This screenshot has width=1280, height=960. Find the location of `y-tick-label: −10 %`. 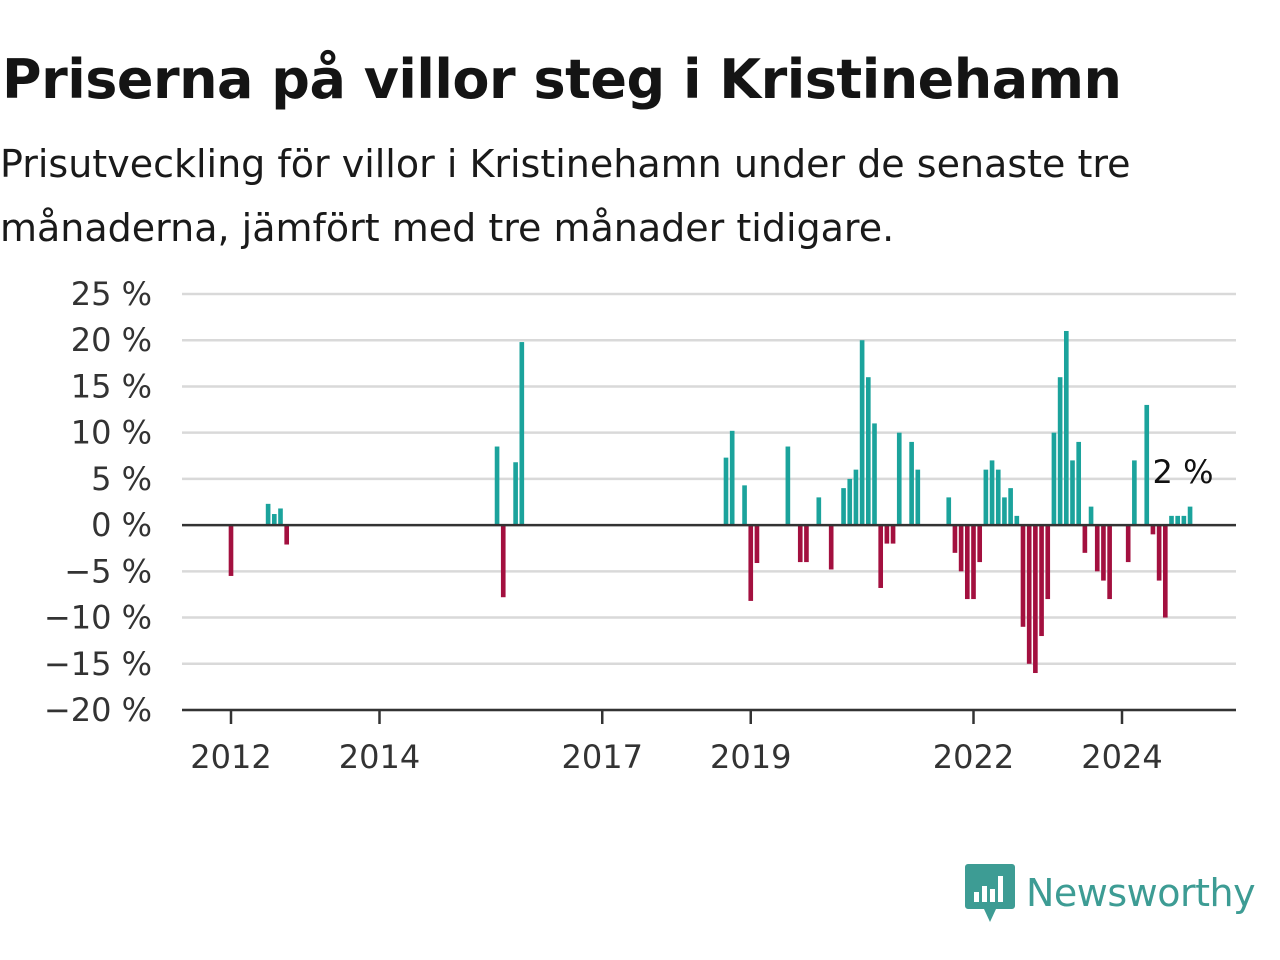

y-tick-label: −10 % is located at coordinates (98, 618).